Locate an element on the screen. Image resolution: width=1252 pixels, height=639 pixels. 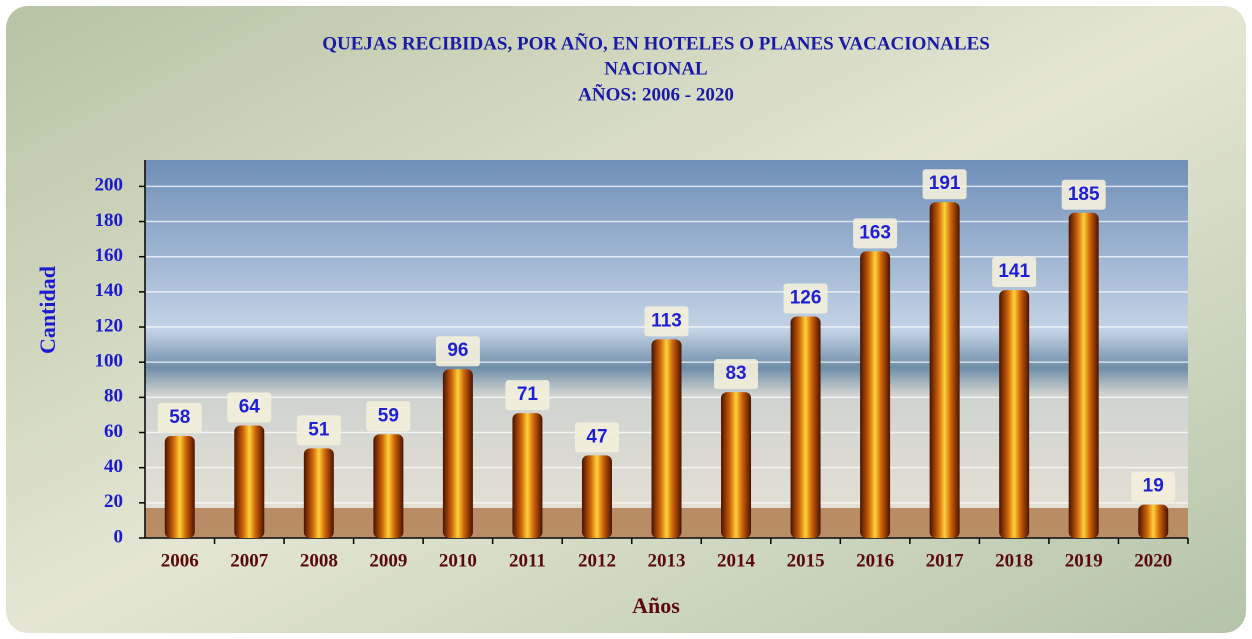
y-tick-label: 40 is located at coordinates (113, 466).